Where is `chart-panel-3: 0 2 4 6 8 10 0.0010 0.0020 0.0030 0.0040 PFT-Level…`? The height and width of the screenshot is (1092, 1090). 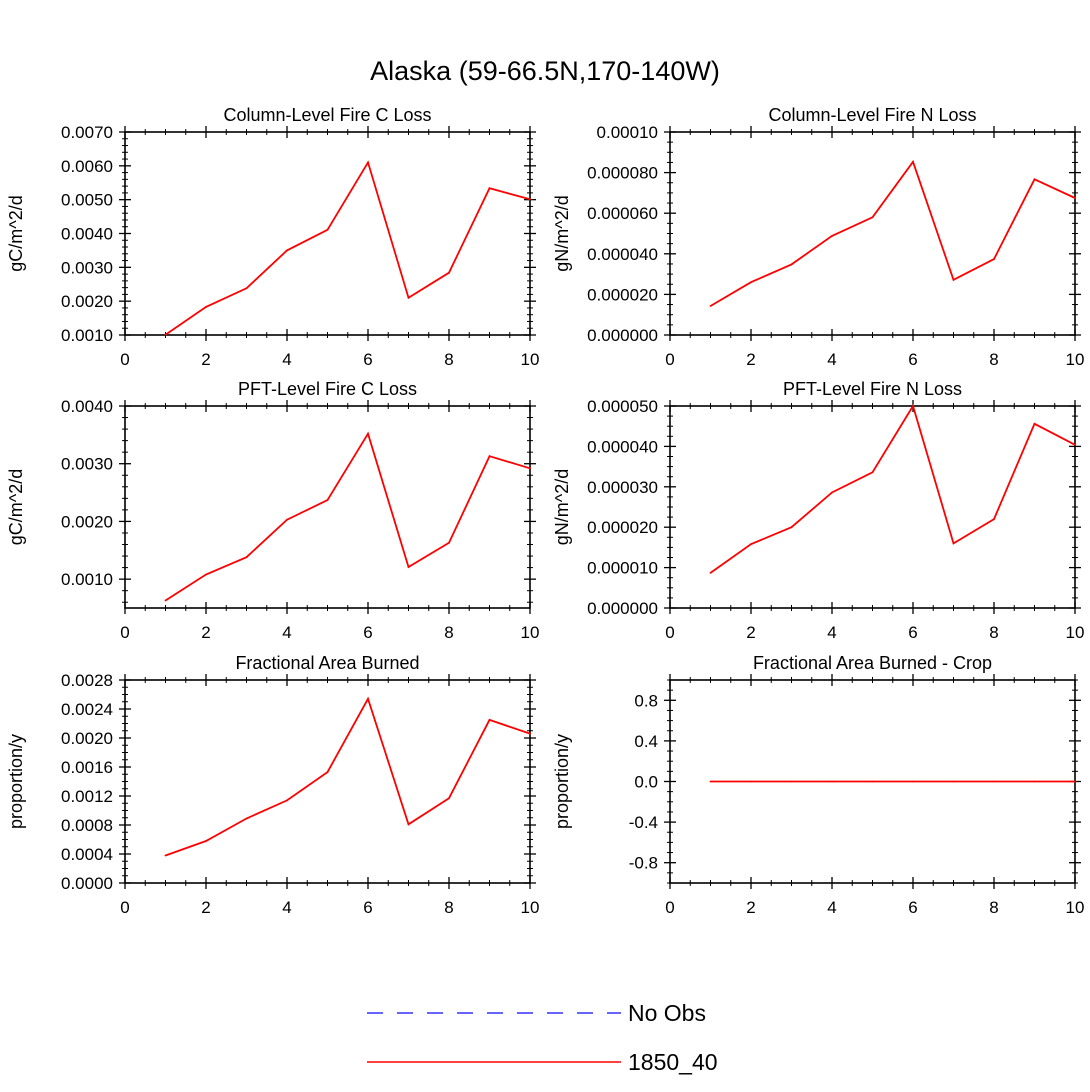 chart-panel-3: 0 2 4 6 8 10 0.0010 0.0020 0.0030 0.0040 PFT-Level… is located at coordinates (272, 510).